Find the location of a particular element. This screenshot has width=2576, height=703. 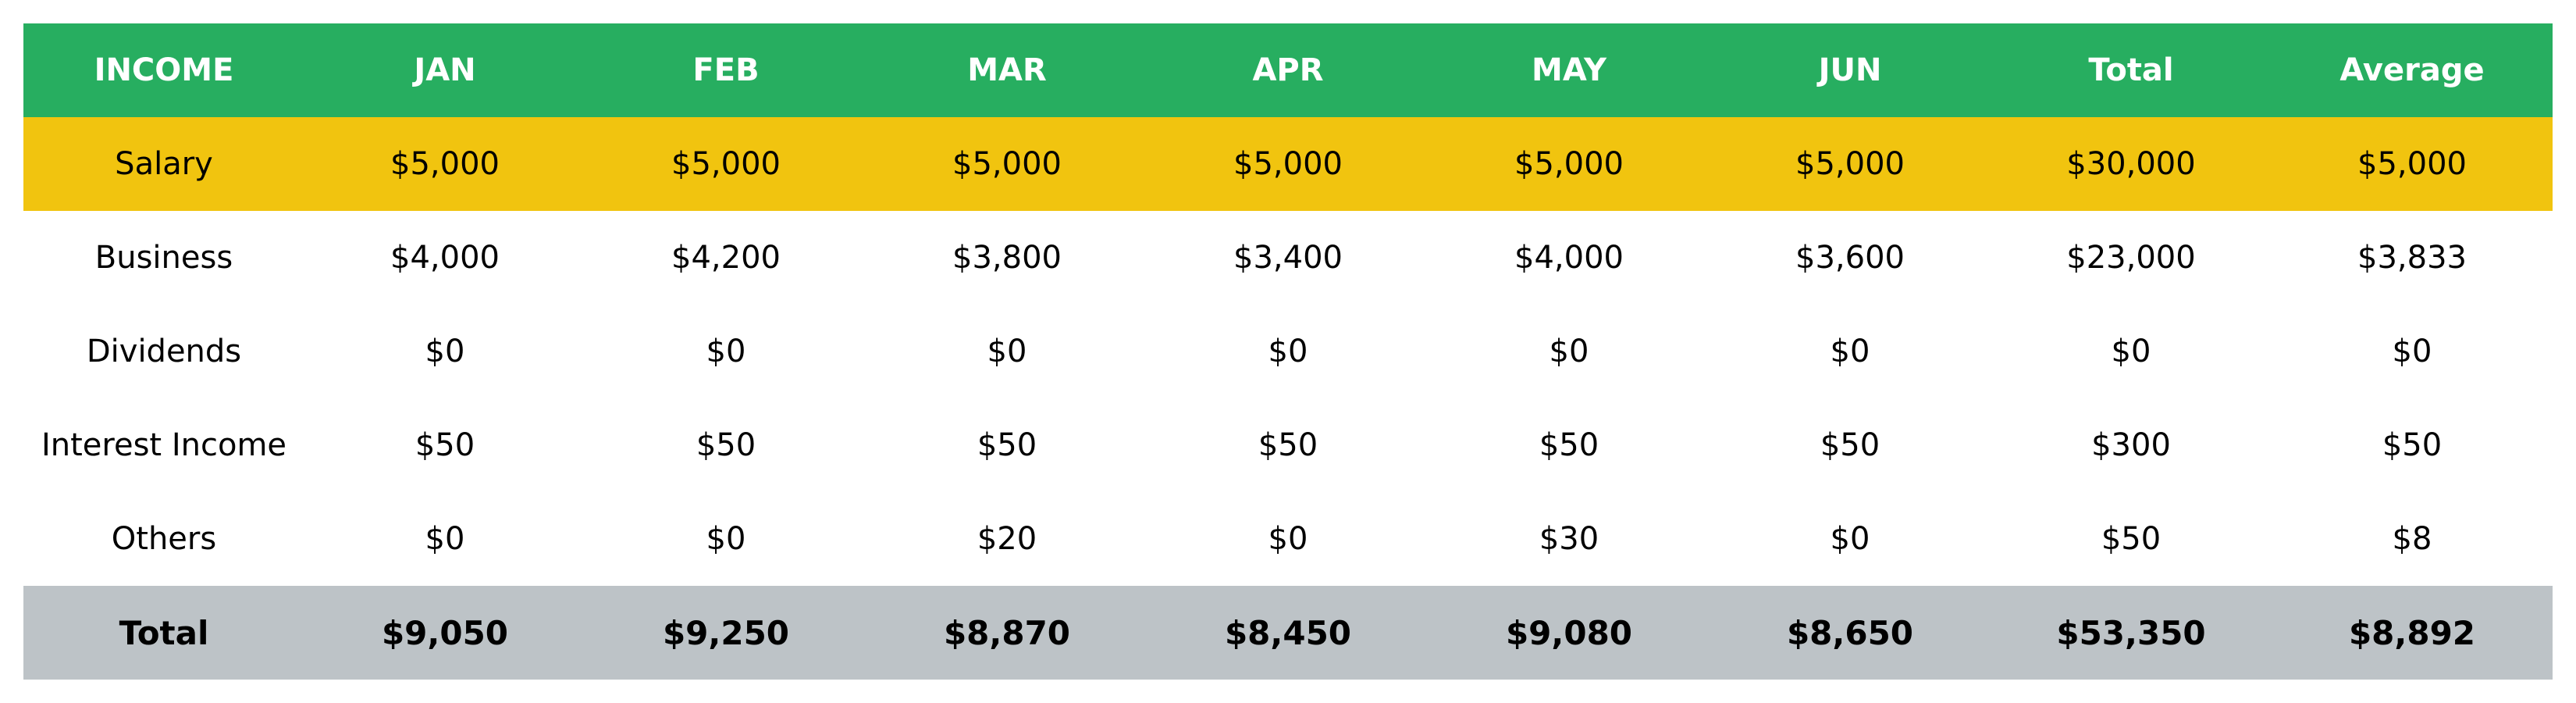

table-cell: $3,800 is located at coordinates (1007, 258).